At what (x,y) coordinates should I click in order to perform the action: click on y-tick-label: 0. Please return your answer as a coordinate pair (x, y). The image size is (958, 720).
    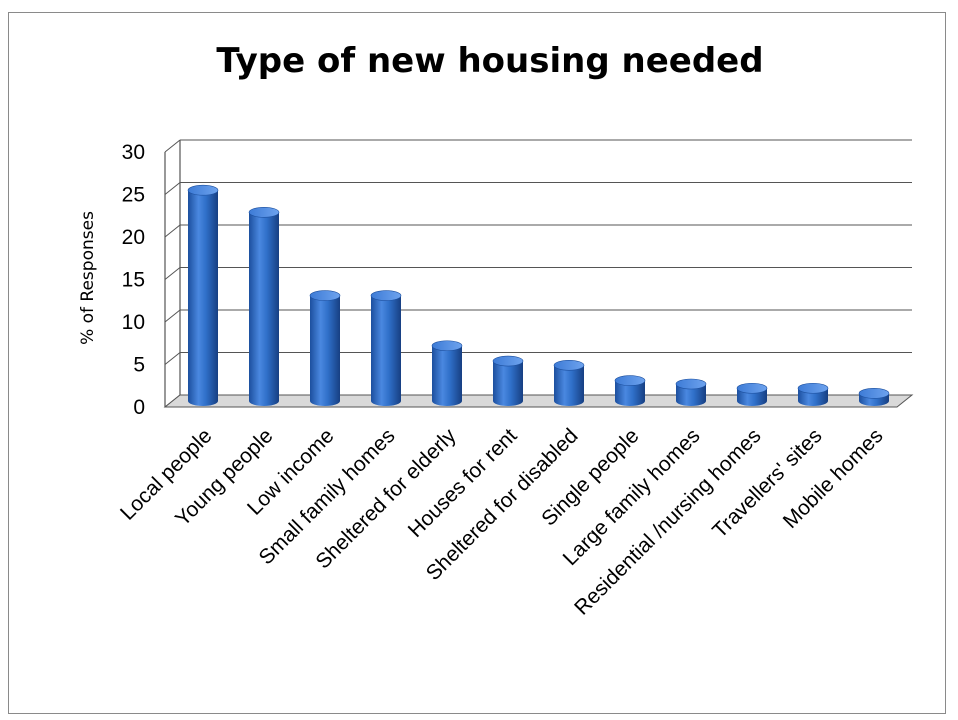
    Looking at the image, I should click on (139, 407).